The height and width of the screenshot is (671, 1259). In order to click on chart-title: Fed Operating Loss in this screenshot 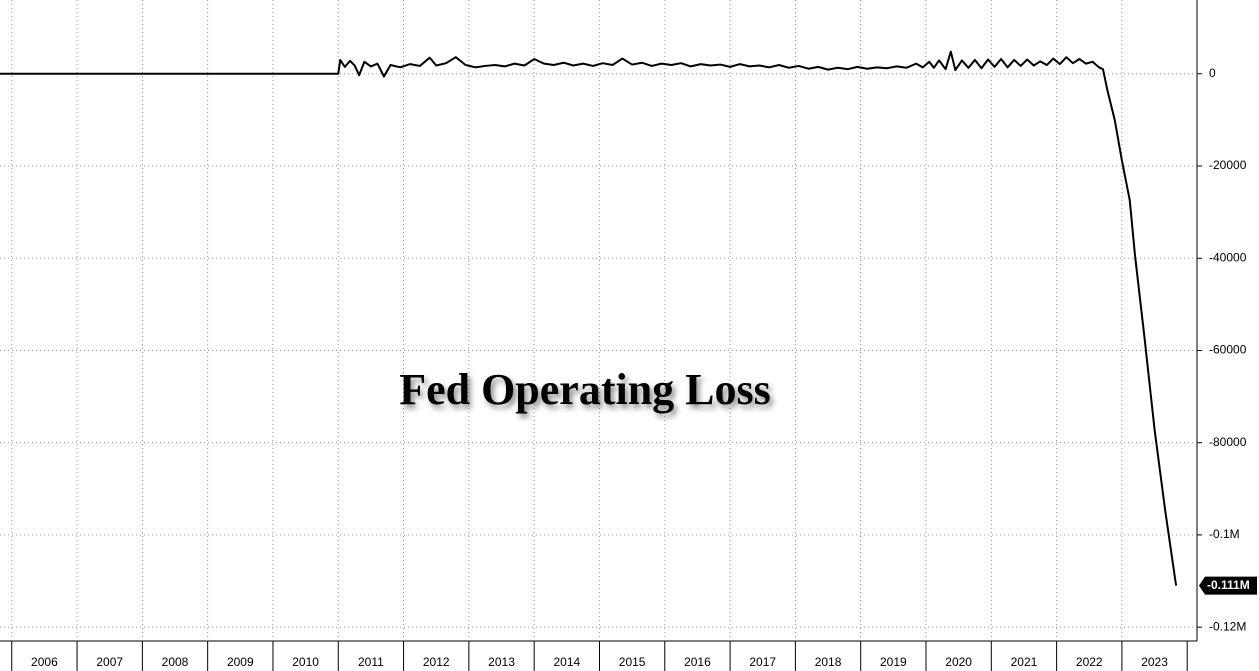, I will do `click(585, 389)`.